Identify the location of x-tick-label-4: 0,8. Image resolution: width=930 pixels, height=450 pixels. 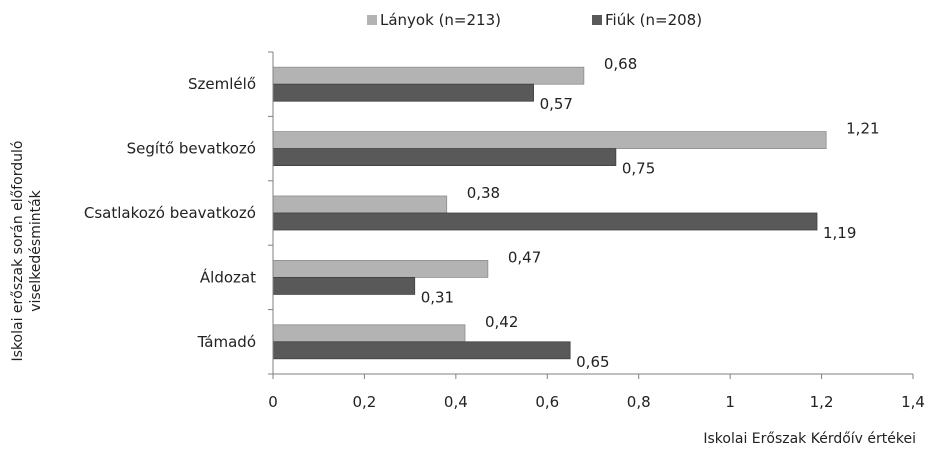
(639, 402).